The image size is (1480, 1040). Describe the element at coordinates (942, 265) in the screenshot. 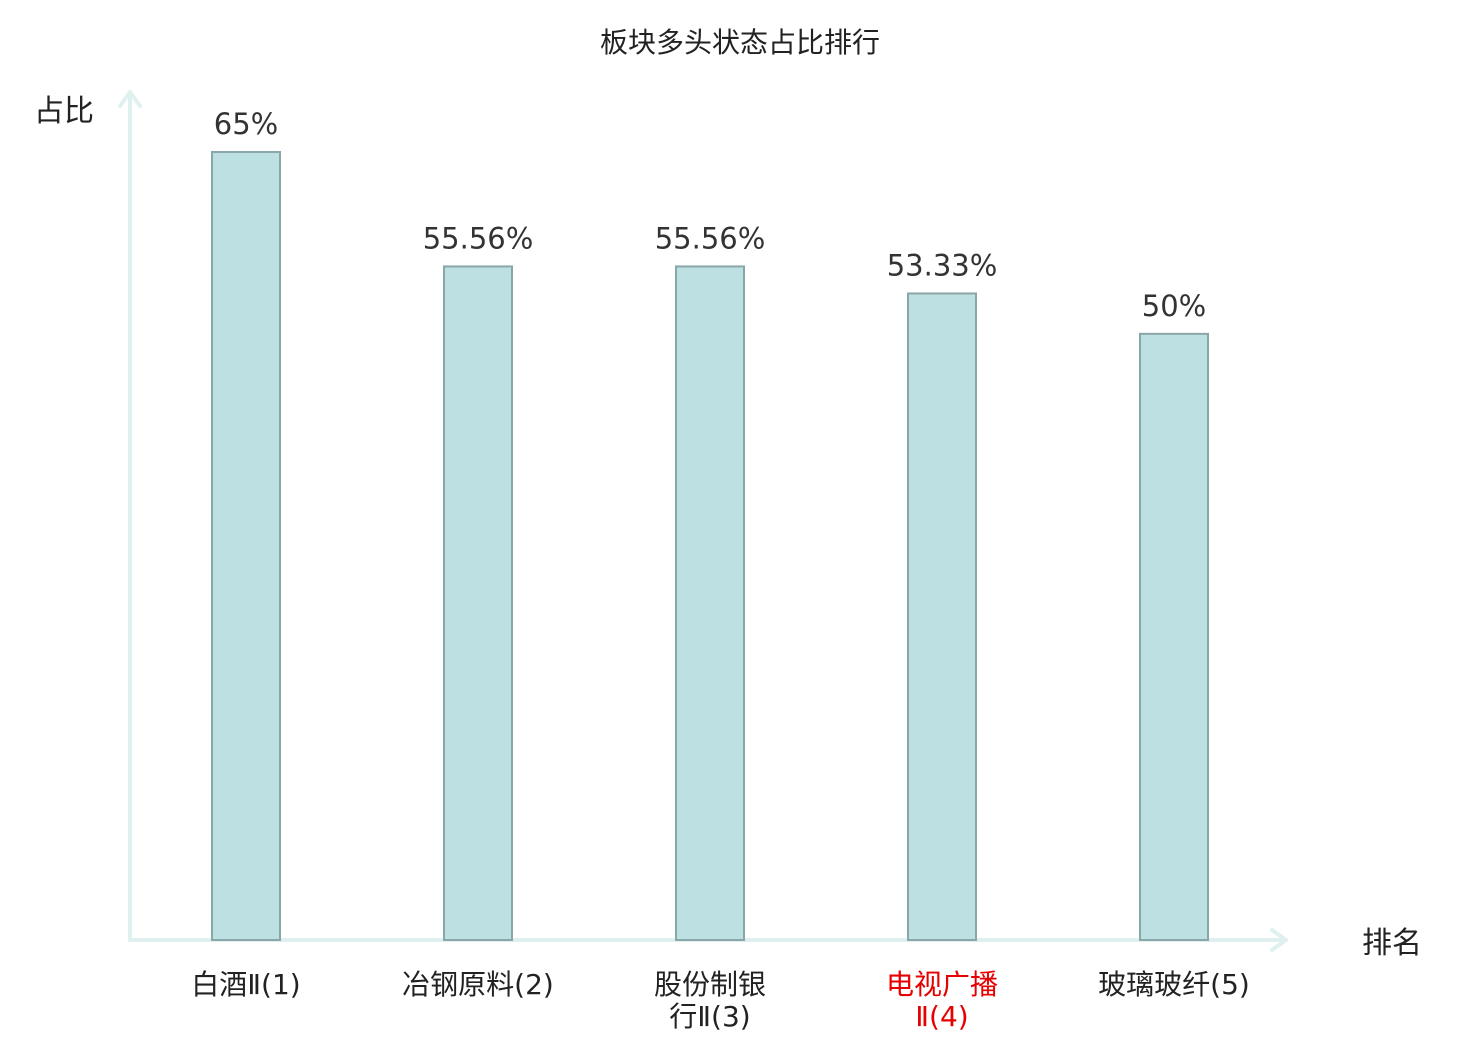

I see `data-label: 53.33%` at that location.